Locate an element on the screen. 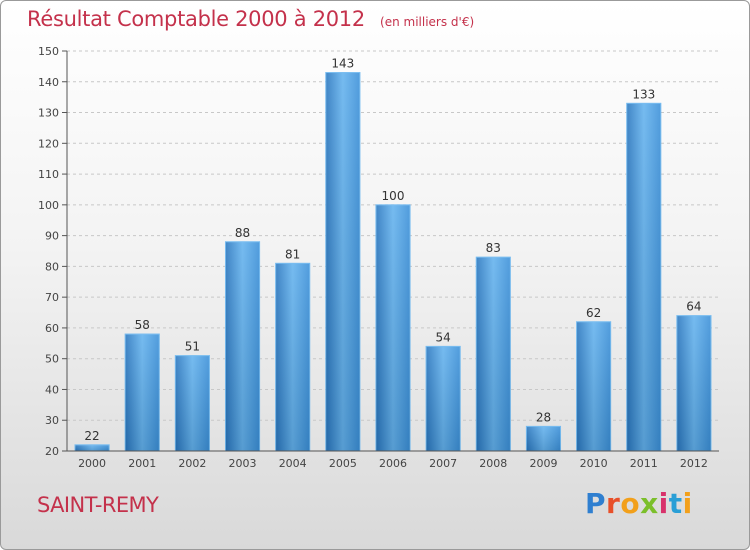 This screenshot has height=550, width=750. y-tick-label: 20 is located at coordinates (52, 451).